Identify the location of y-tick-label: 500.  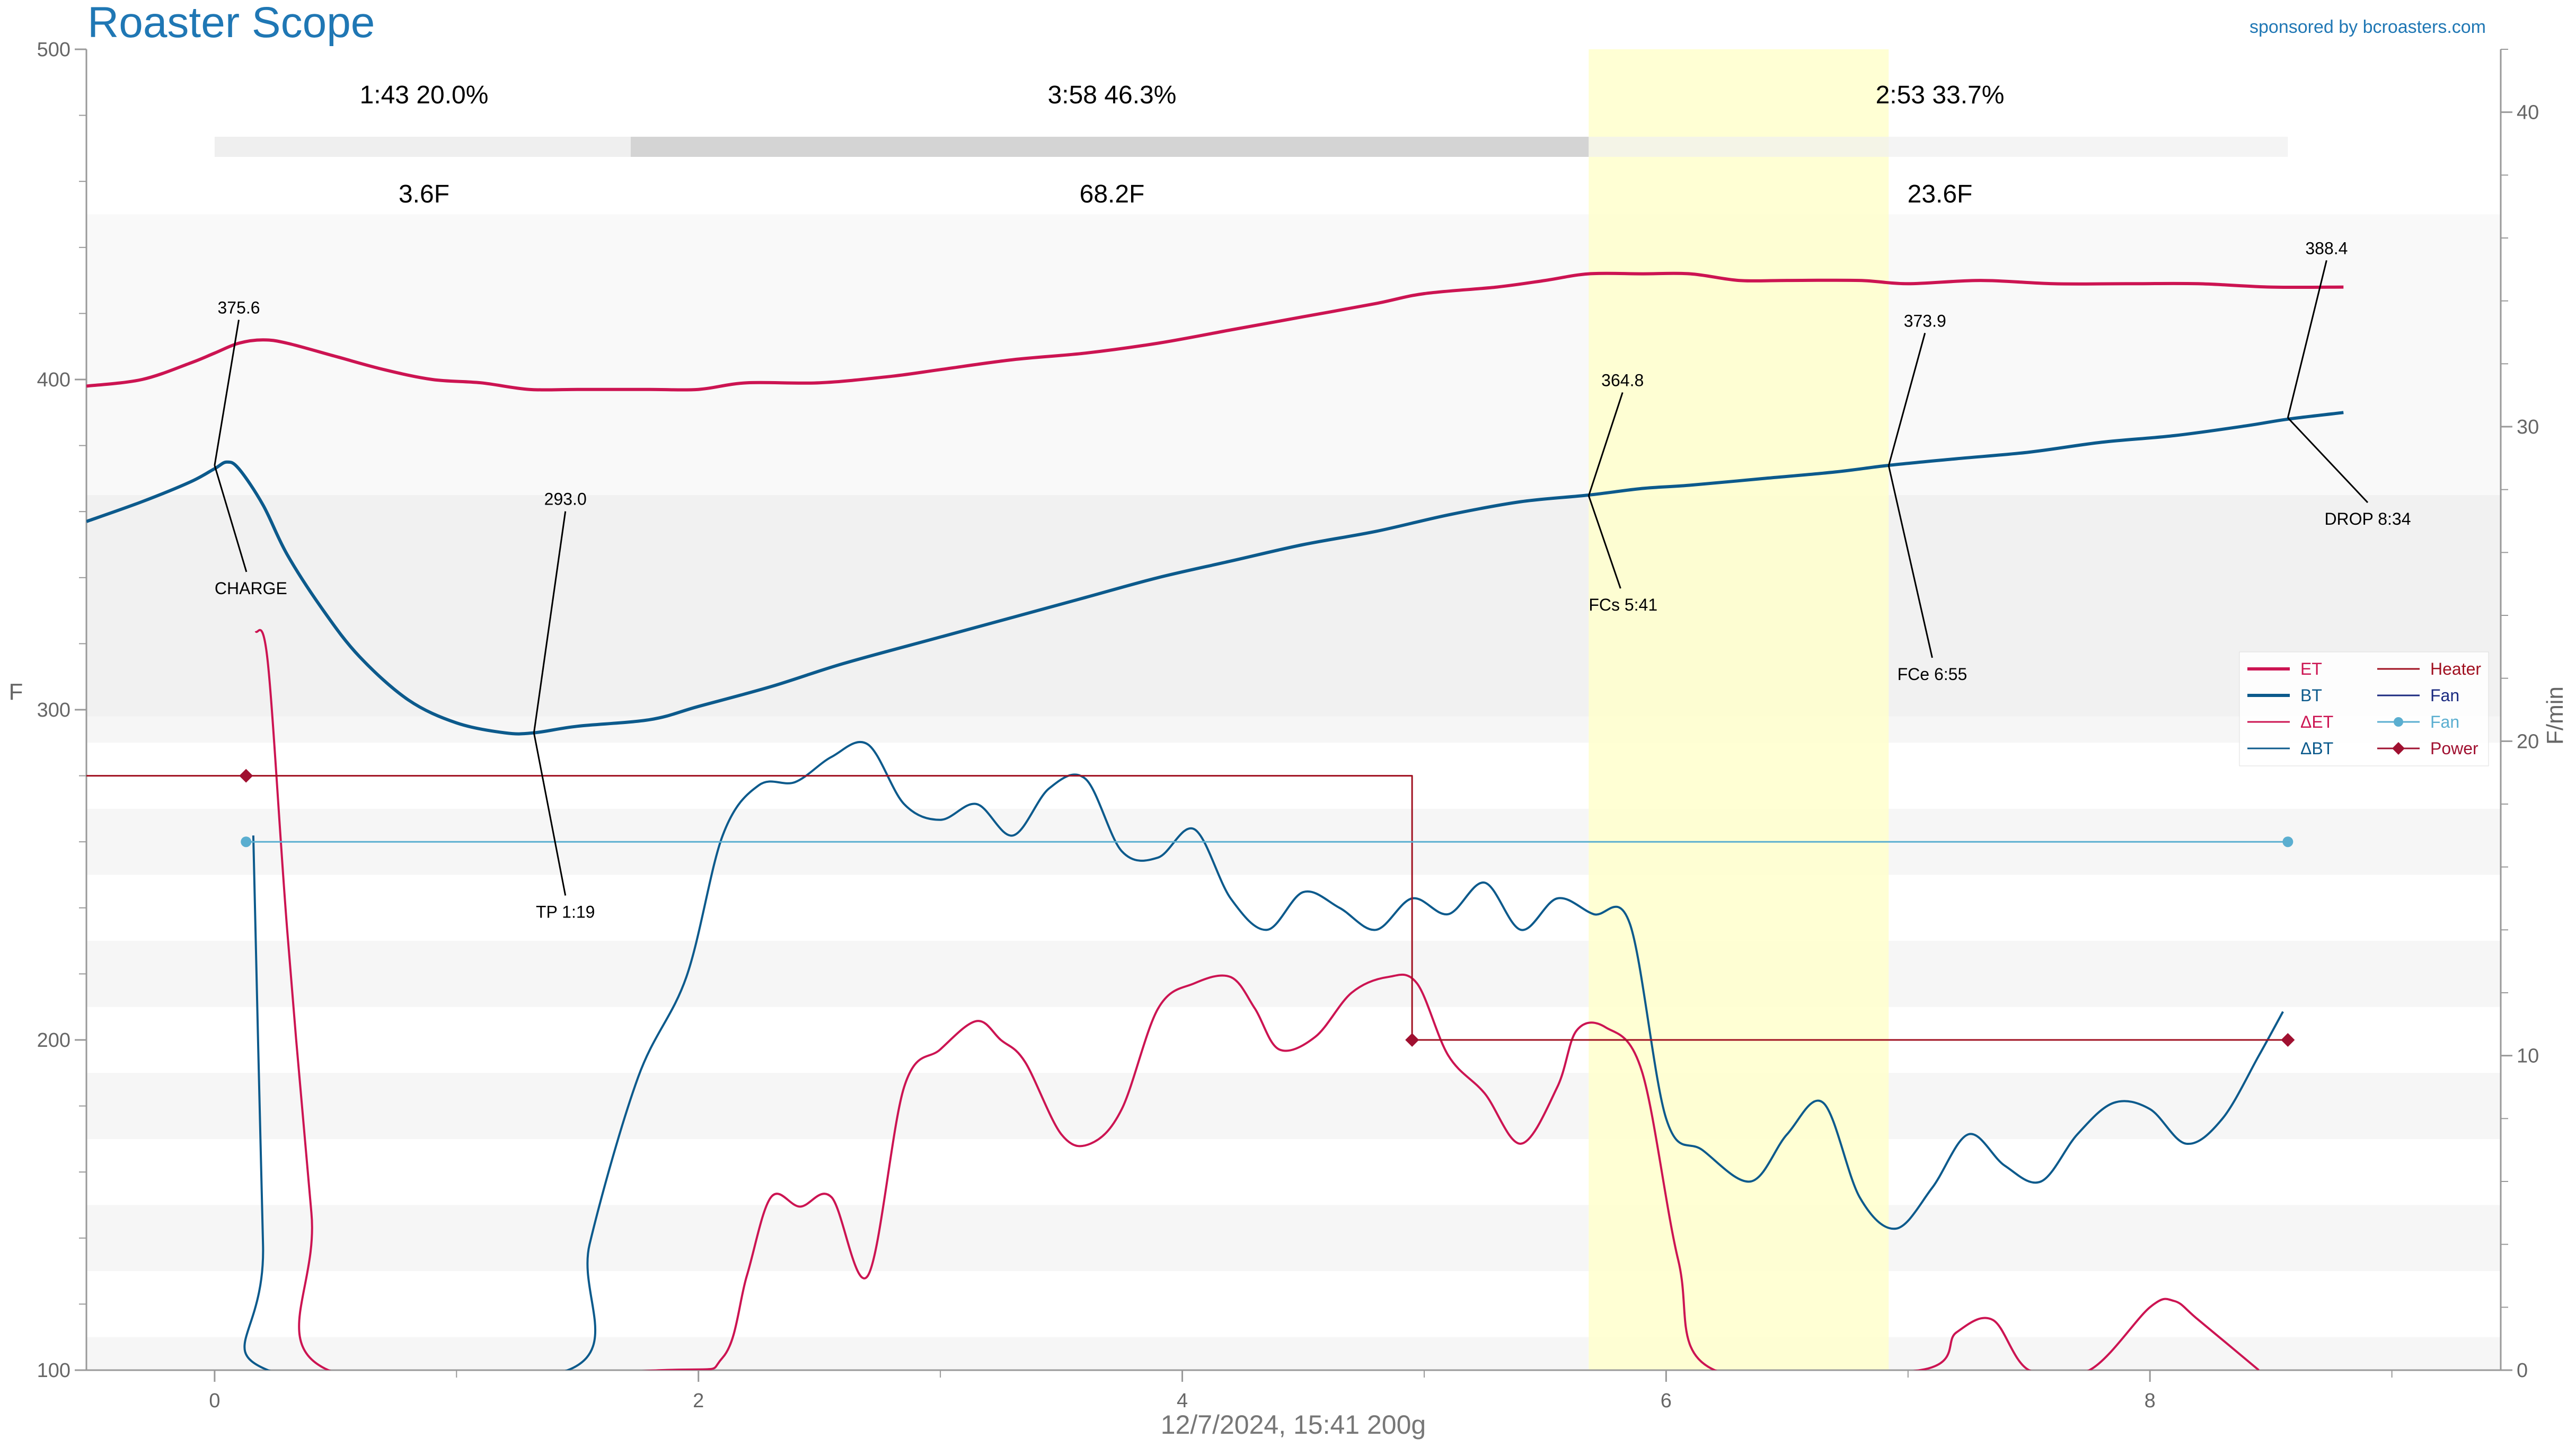
(53, 50).